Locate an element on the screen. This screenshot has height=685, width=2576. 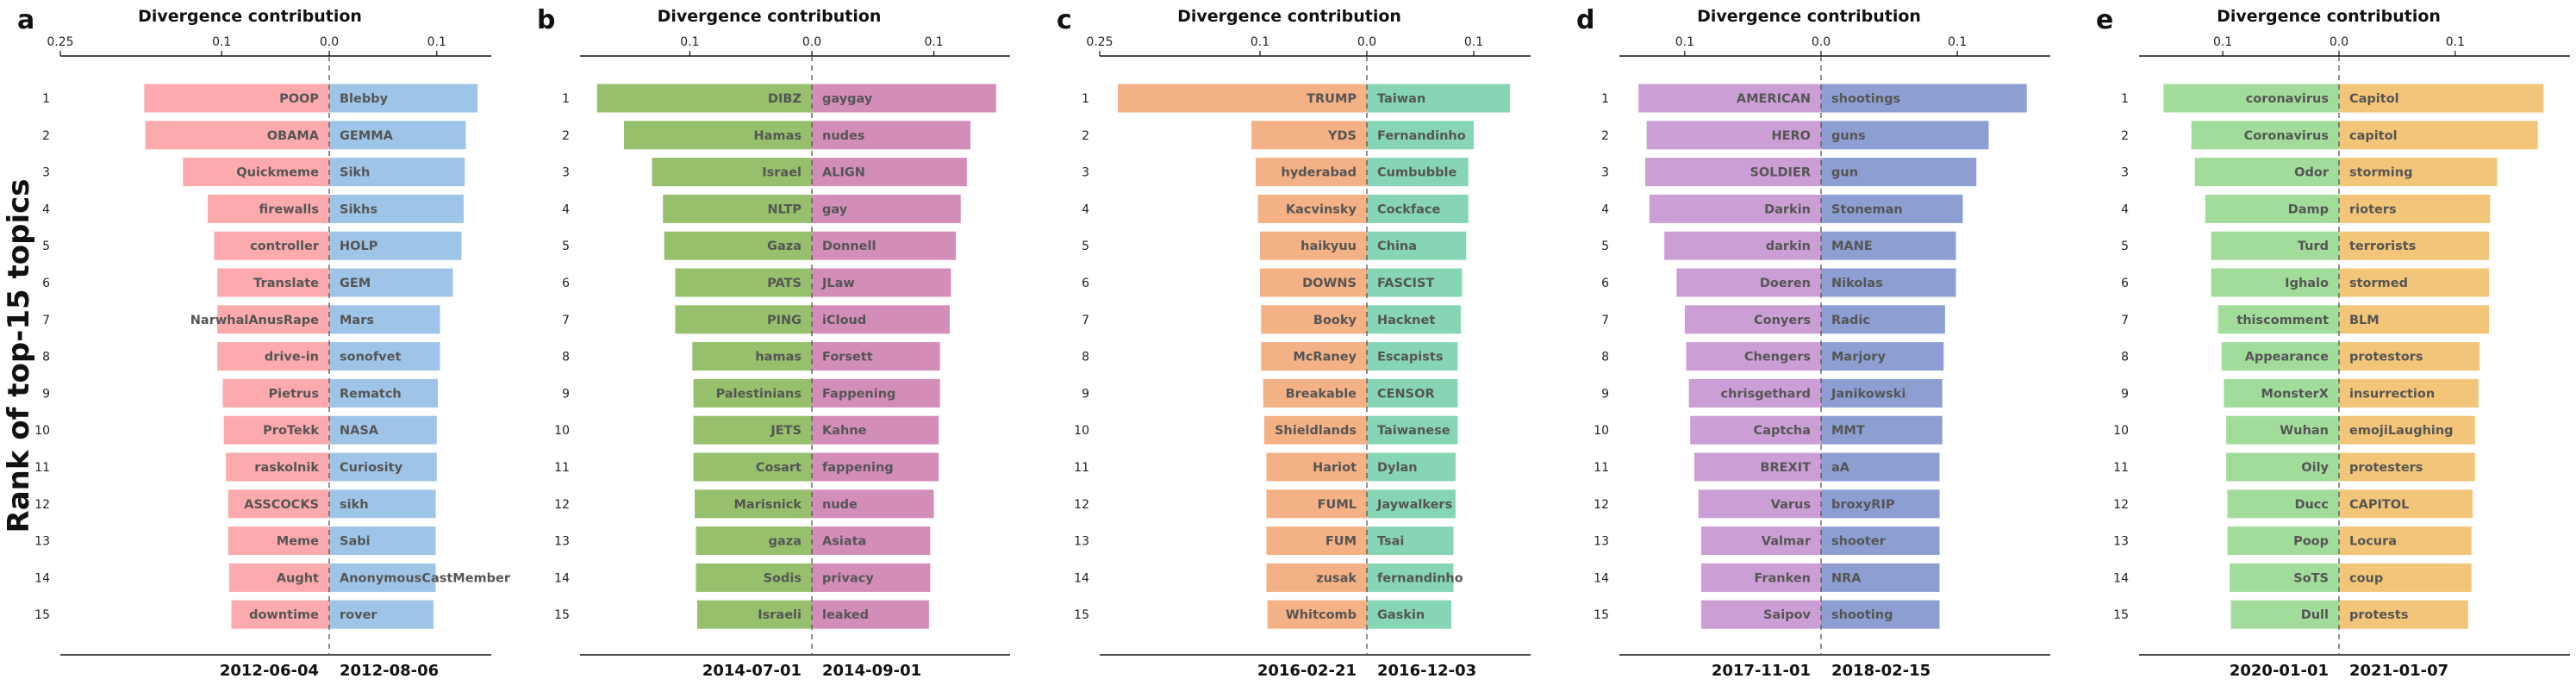
left-word-label: Conyers is located at coordinates (1782, 321).